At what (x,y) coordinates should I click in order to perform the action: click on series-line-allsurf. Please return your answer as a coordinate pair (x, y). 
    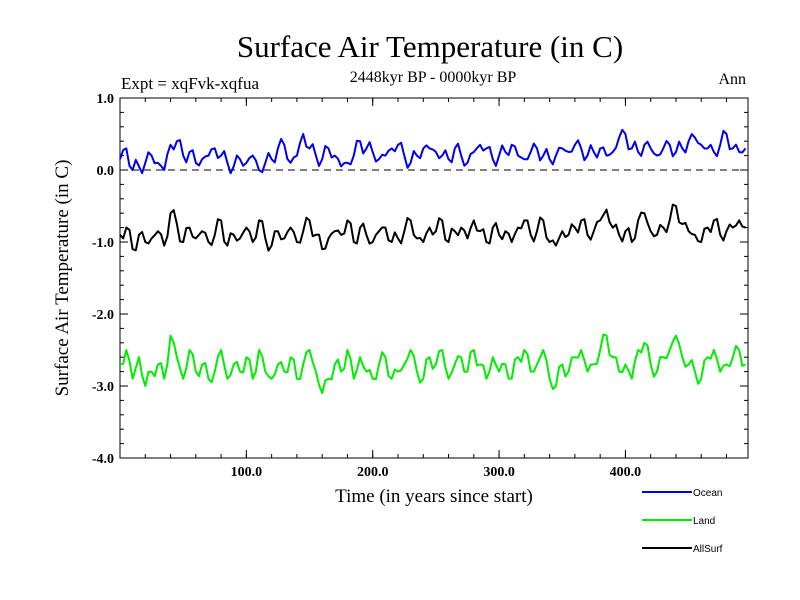
    Looking at the image, I should click on (432, 227).